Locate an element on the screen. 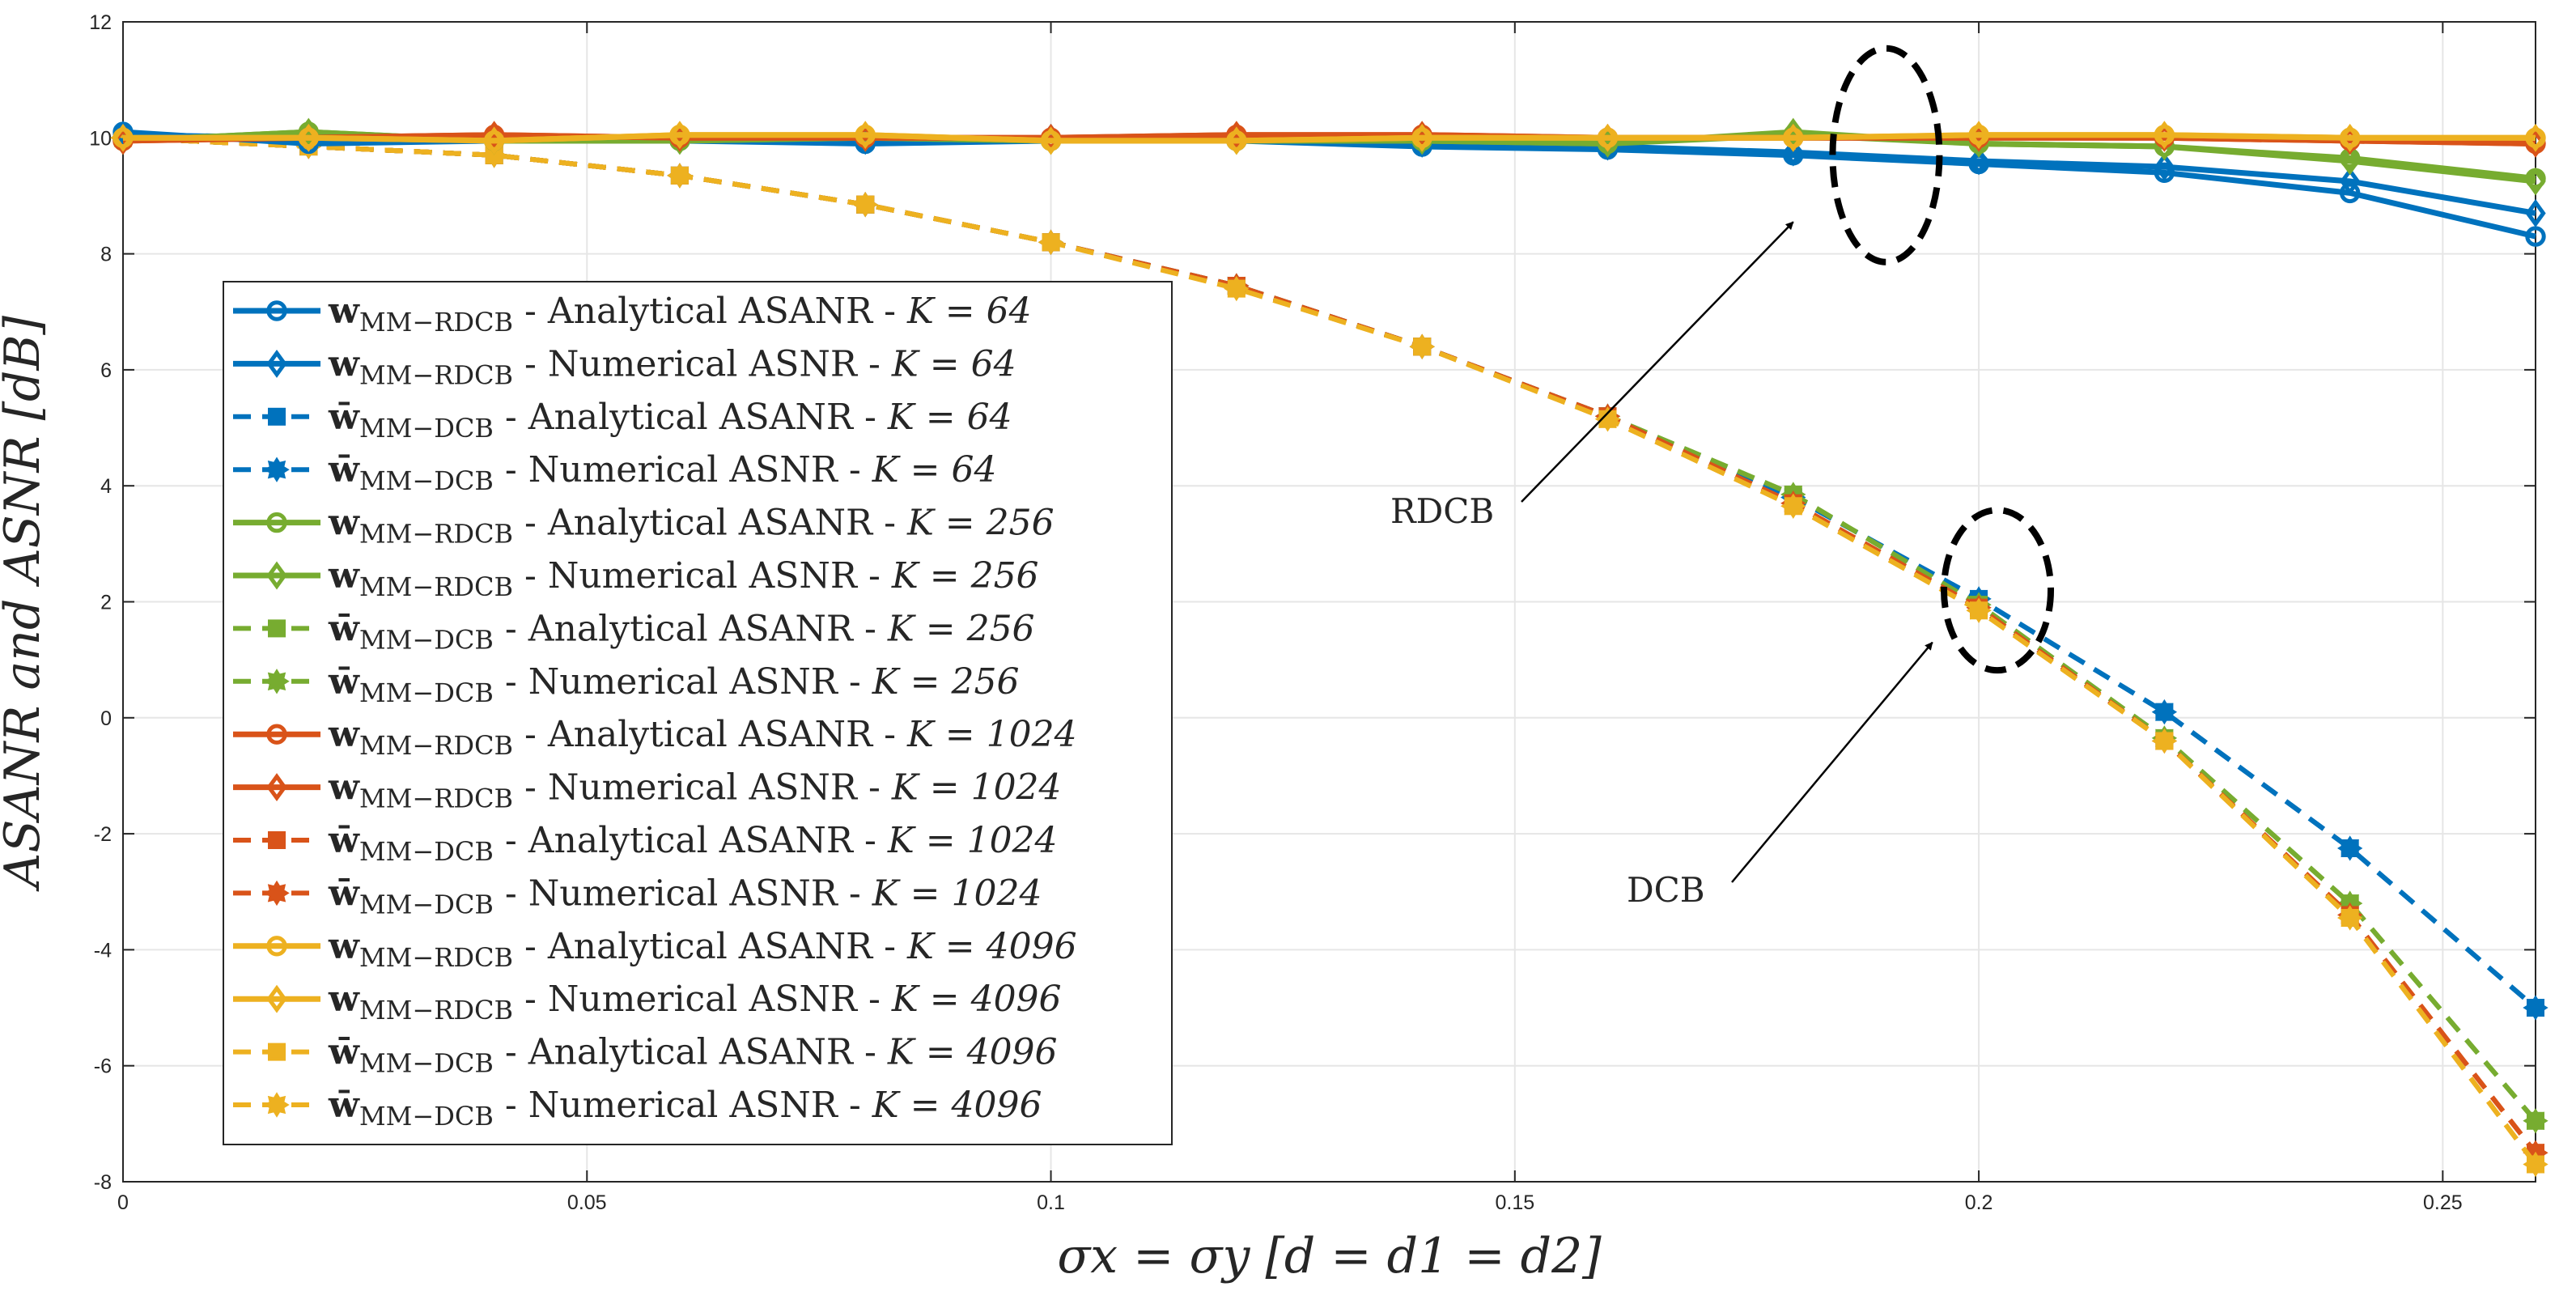  legend-entry: wMM−RDCB - Analytical ASANR - K = 1024 is located at coordinates (655, 737).